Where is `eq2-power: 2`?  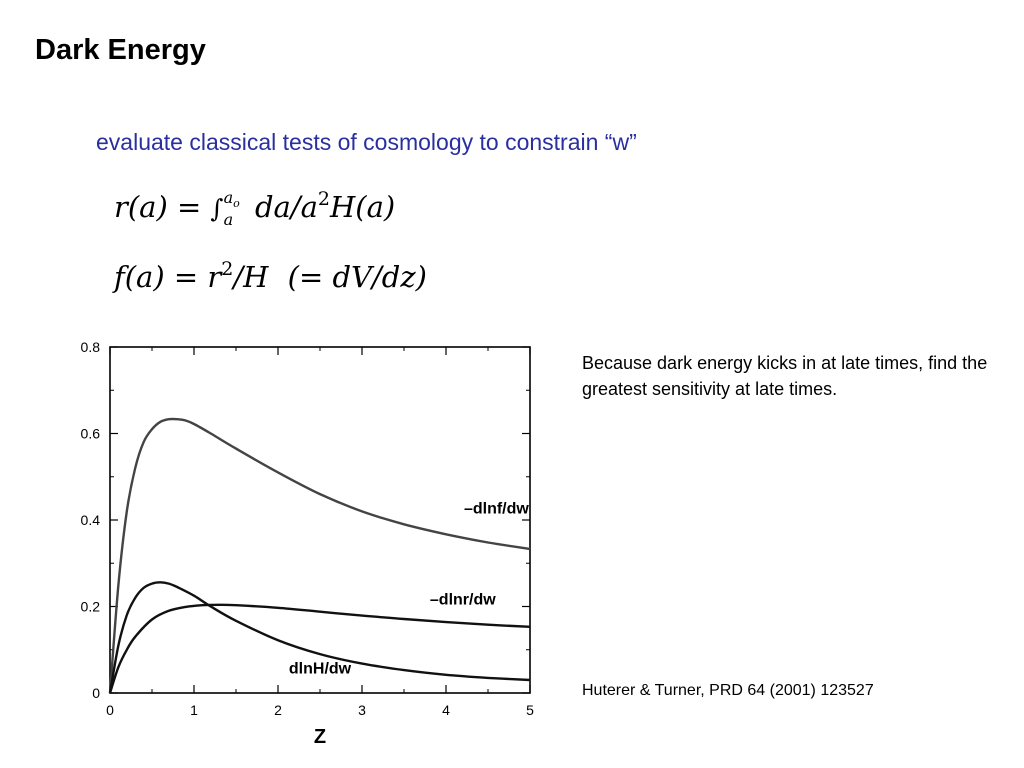 eq2-power: 2 is located at coordinates (227, 269).